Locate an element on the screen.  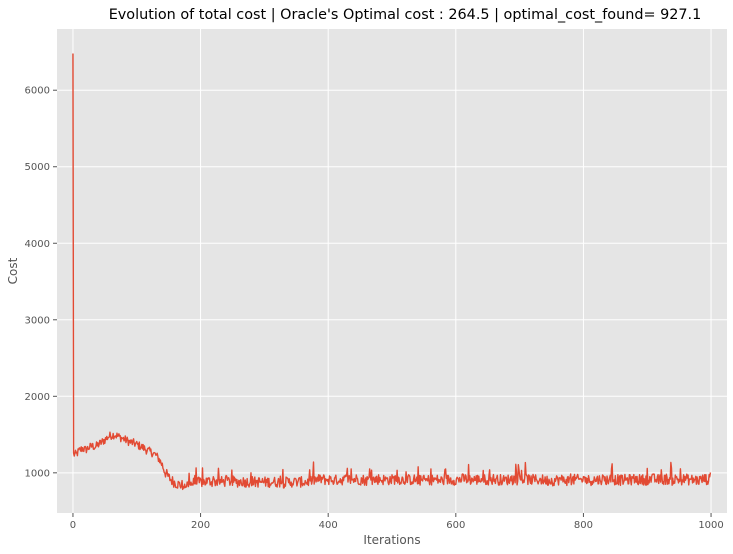
y-tick-label: 3000 is located at coordinates (37, 320).